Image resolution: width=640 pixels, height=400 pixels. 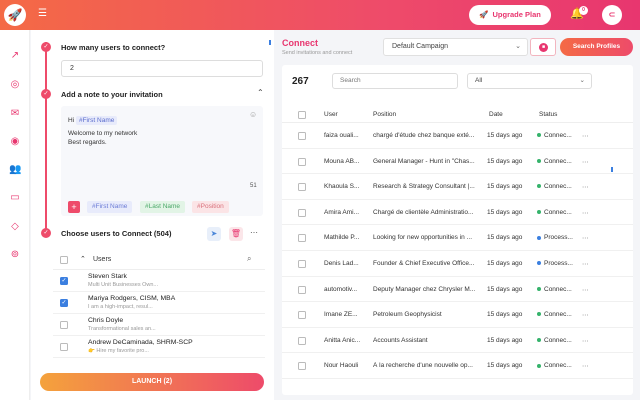 What do you see at coordinates (162, 68) in the screenshot?
I see `users-count-input: 2` at bounding box center [162, 68].